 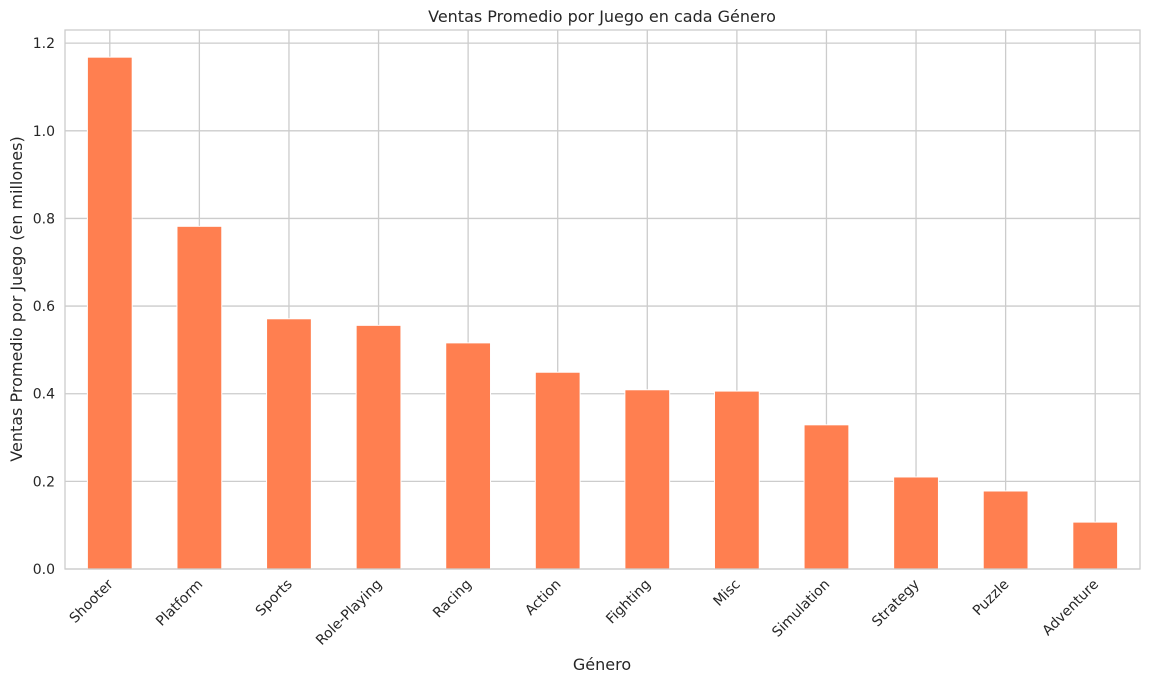 What do you see at coordinates (452, 599) in the screenshot?
I see `x-tick-label: Racing` at bounding box center [452, 599].